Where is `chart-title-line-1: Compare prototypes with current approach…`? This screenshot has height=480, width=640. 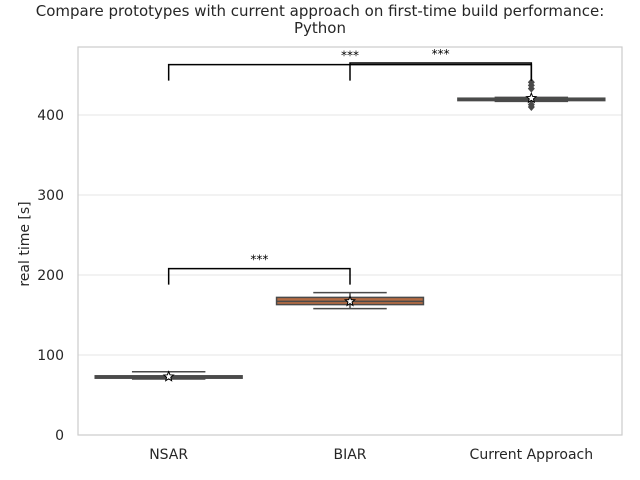 chart-title-line-1: Compare prototypes with current approach… is located at coordinates (320, 11).